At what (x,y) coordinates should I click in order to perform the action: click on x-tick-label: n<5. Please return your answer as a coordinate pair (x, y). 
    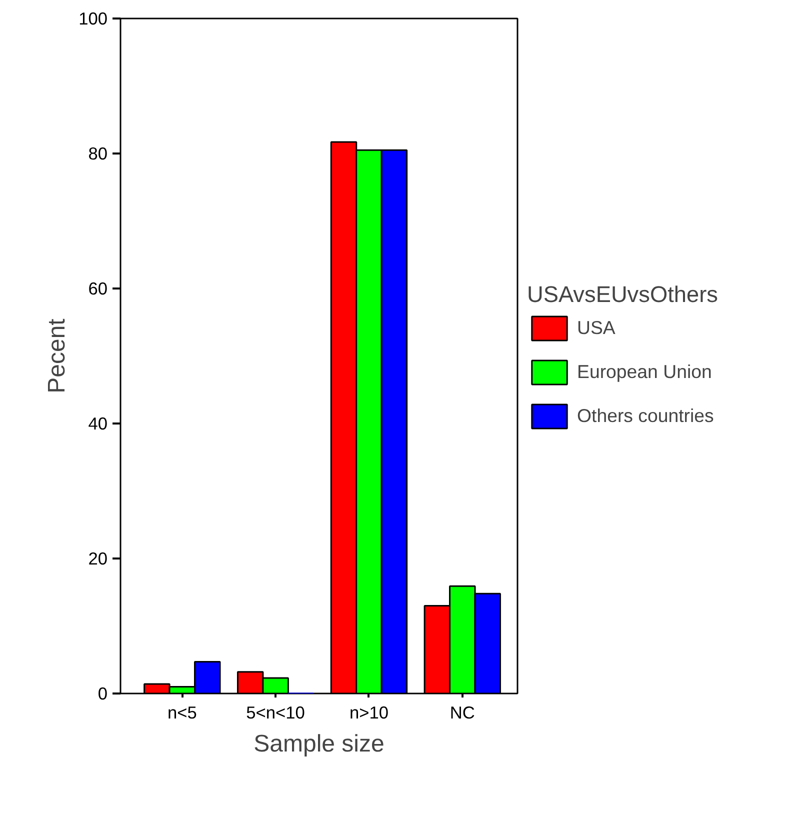
    Looking at the image, I should click on (182, 712).